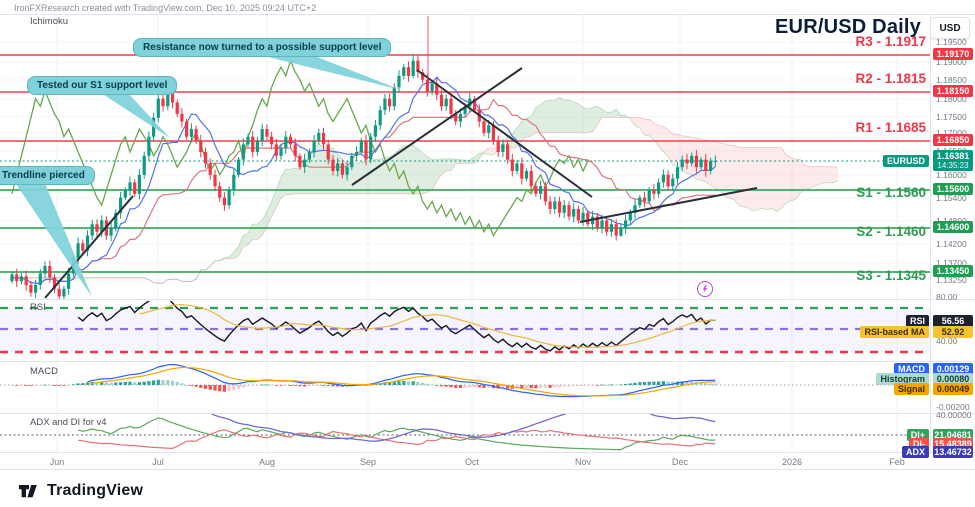 The image size is (975, 507). What do you see at coordinates (953, 91) in the screenshot?
I see `axis-badge-r2: 1.18150` at bounding box center [953, 91].